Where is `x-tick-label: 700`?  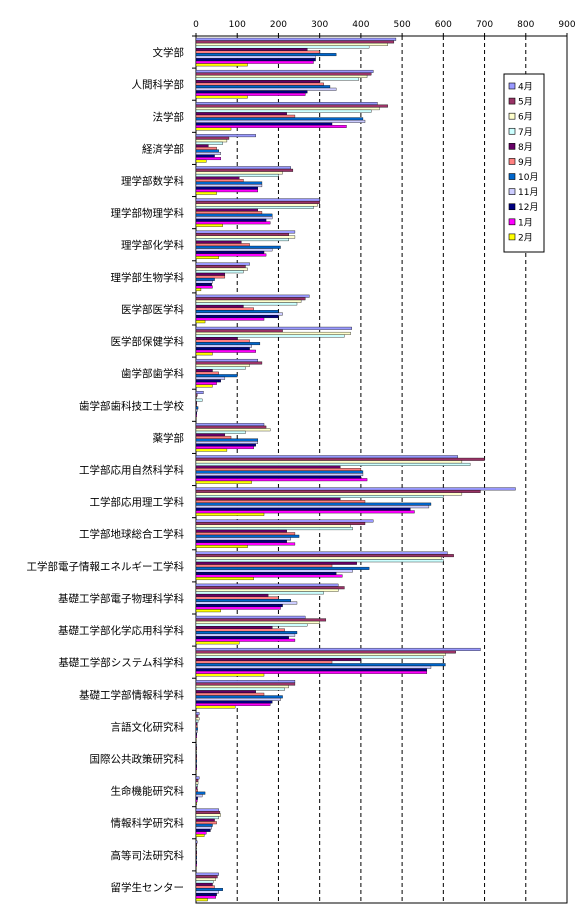
x-tick-label: 700 is located at coordinates (484, 25).